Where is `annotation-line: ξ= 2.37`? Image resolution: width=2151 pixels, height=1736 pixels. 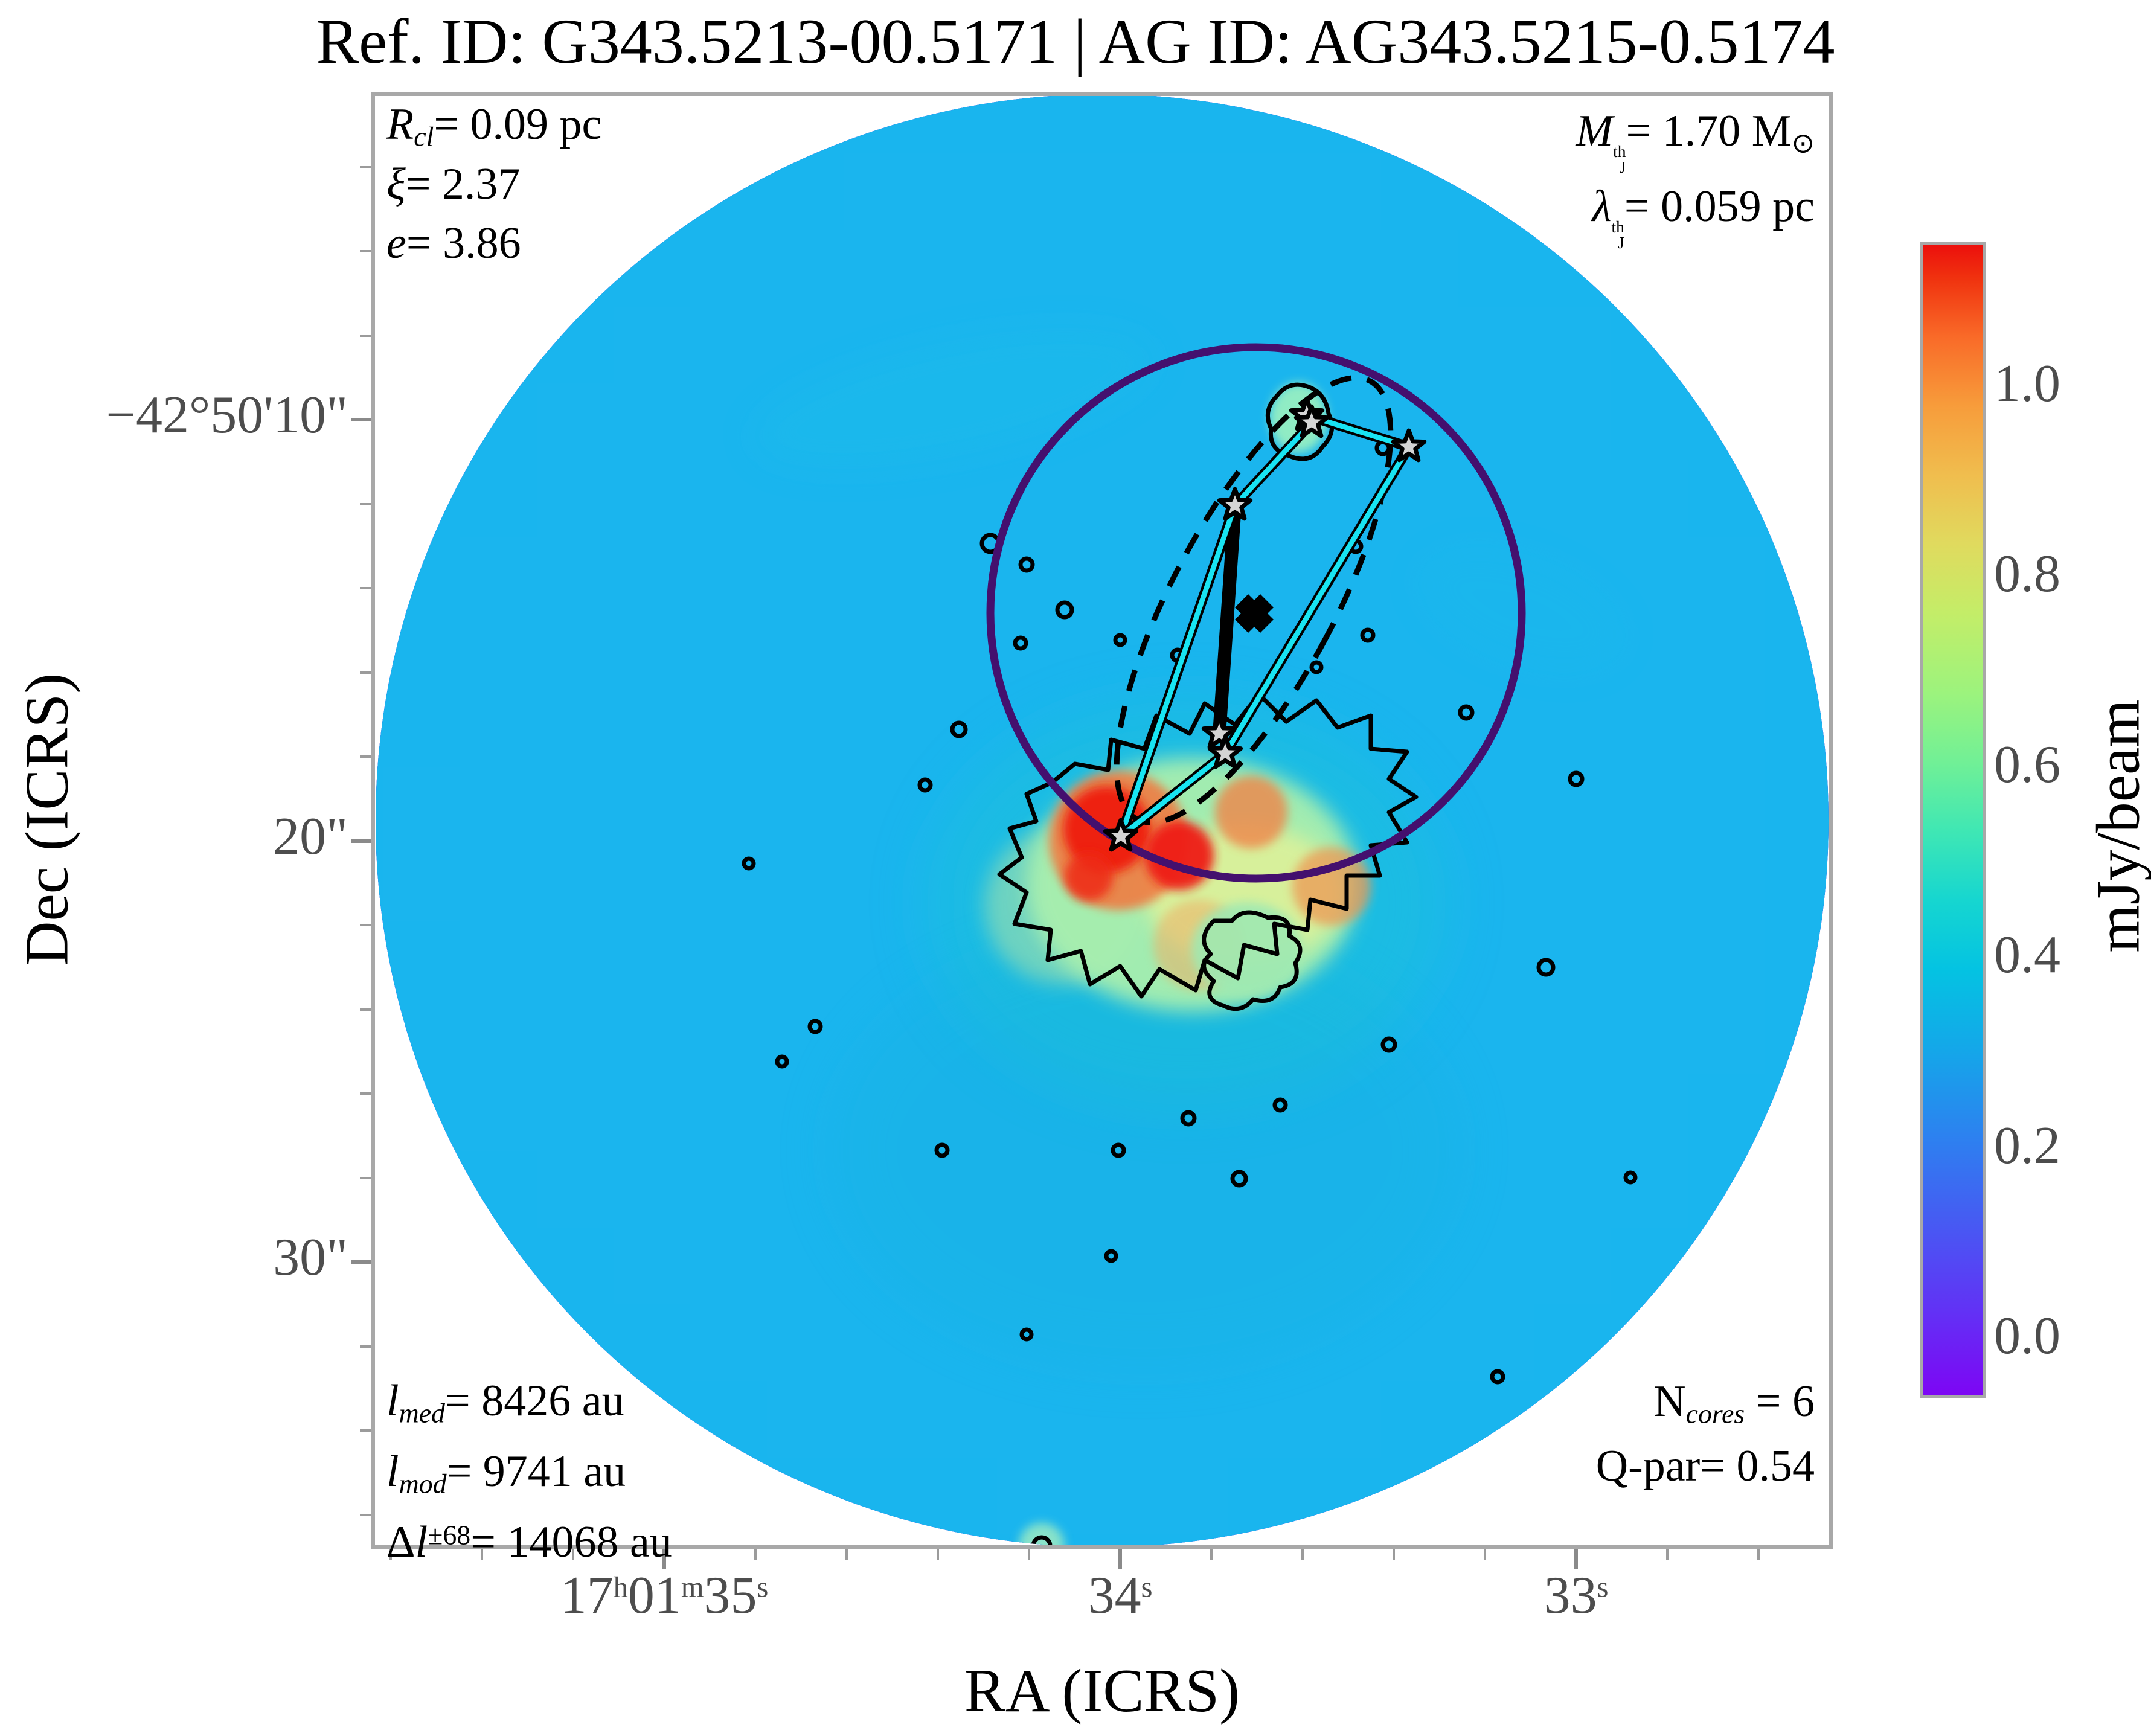 annotation-line: ξ= 2.37 is located at coordinates (454, 184).